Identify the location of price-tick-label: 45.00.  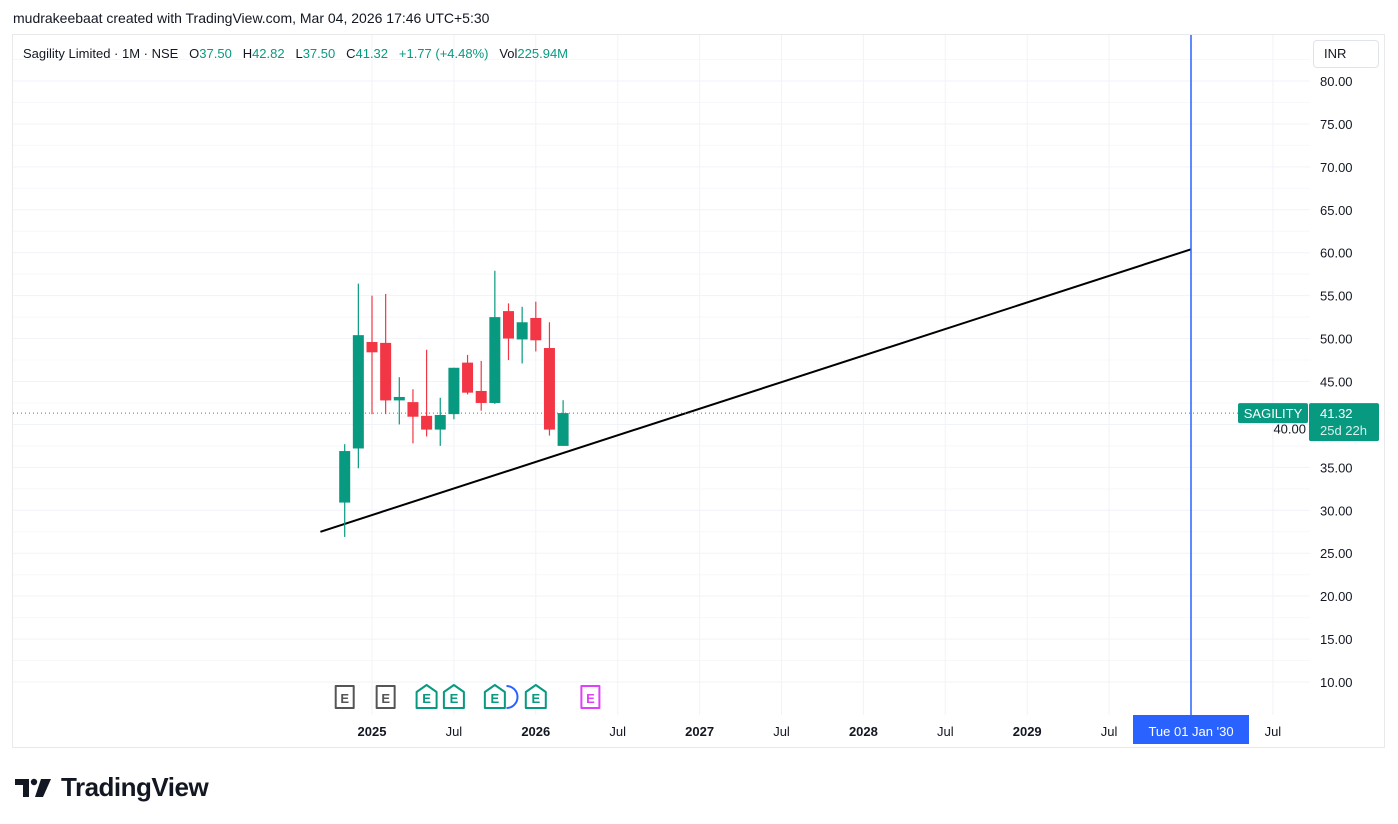
(1336, 382).